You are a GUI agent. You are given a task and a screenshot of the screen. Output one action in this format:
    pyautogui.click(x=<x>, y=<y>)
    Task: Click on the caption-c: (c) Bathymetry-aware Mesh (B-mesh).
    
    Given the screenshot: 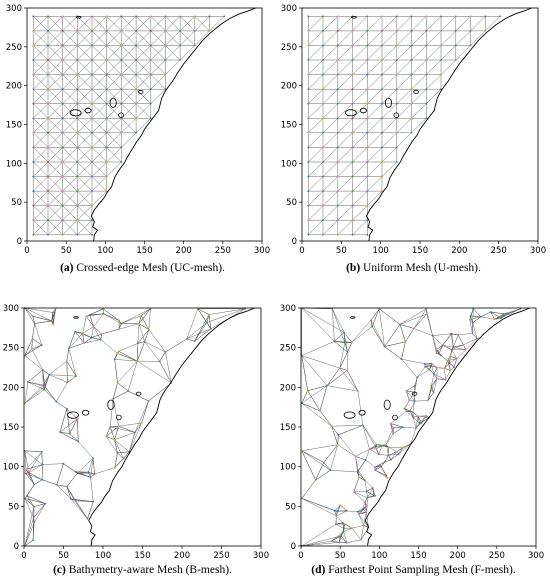 What is the action you would take?
    pyautogui.click(x=142, y=570)
    